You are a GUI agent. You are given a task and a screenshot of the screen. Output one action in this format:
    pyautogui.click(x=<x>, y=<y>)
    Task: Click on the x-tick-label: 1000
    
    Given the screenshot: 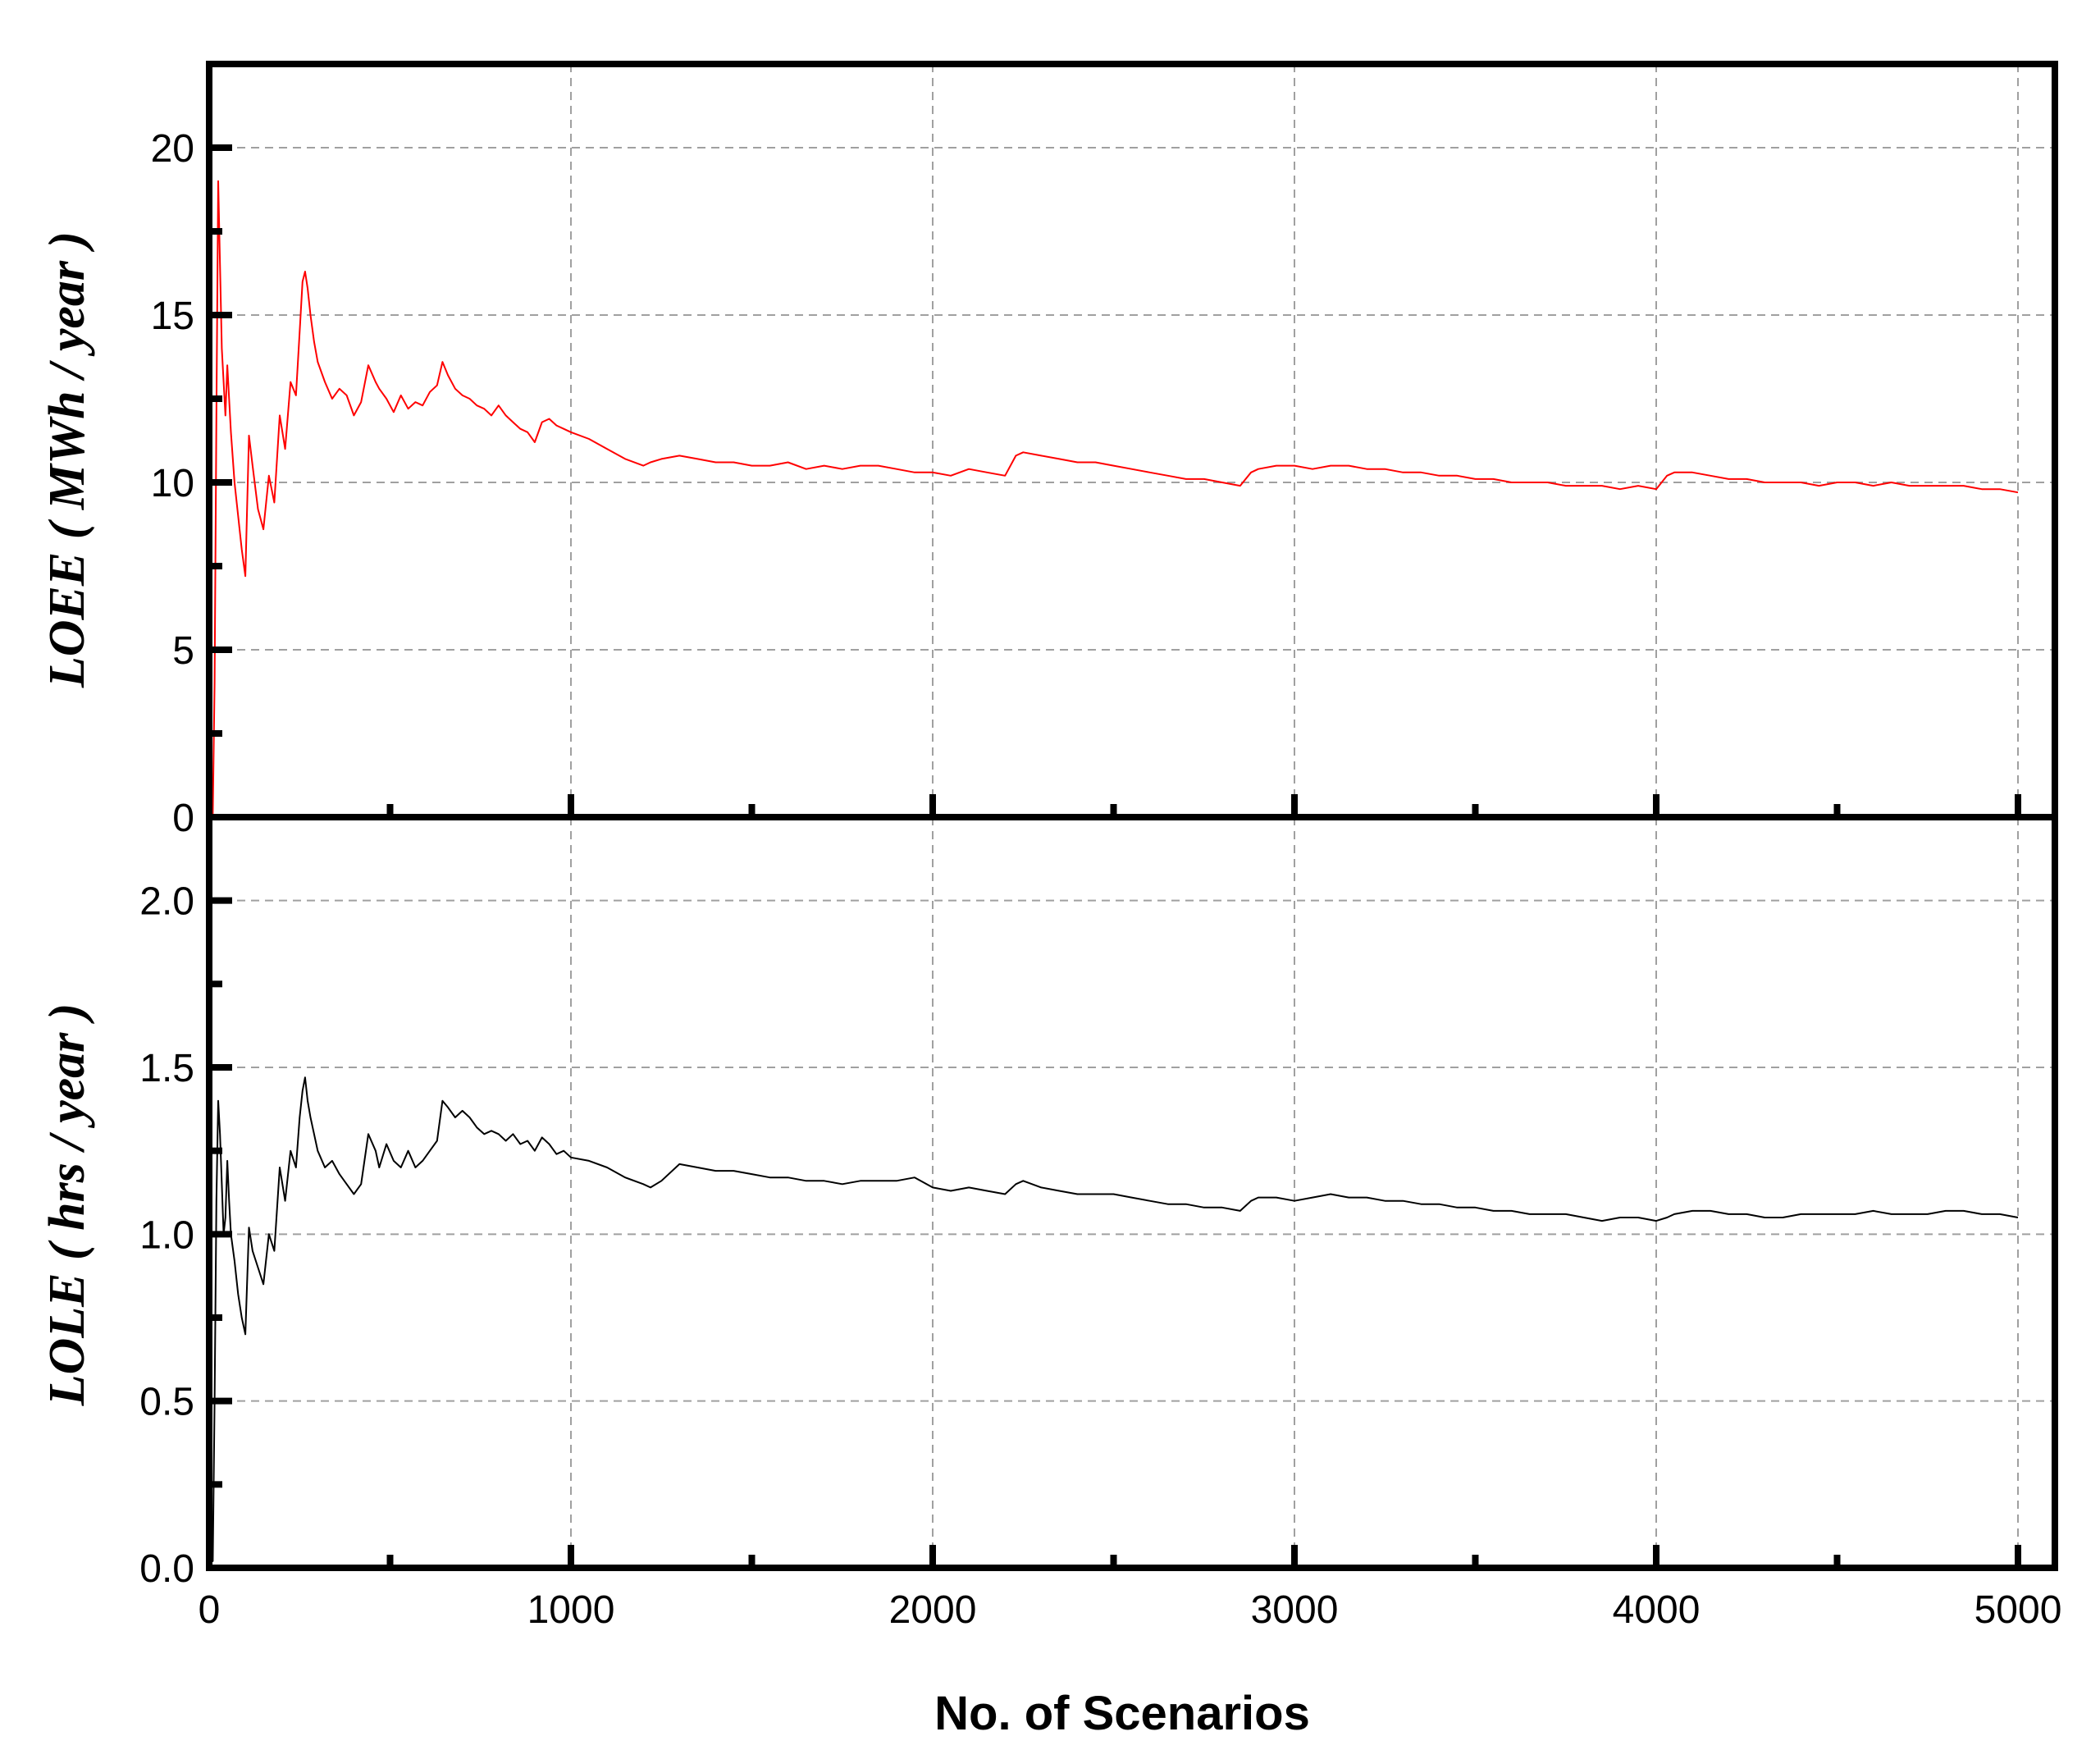 What is the action you would take?
    pyautogui.click(x=571, y=1610)
    